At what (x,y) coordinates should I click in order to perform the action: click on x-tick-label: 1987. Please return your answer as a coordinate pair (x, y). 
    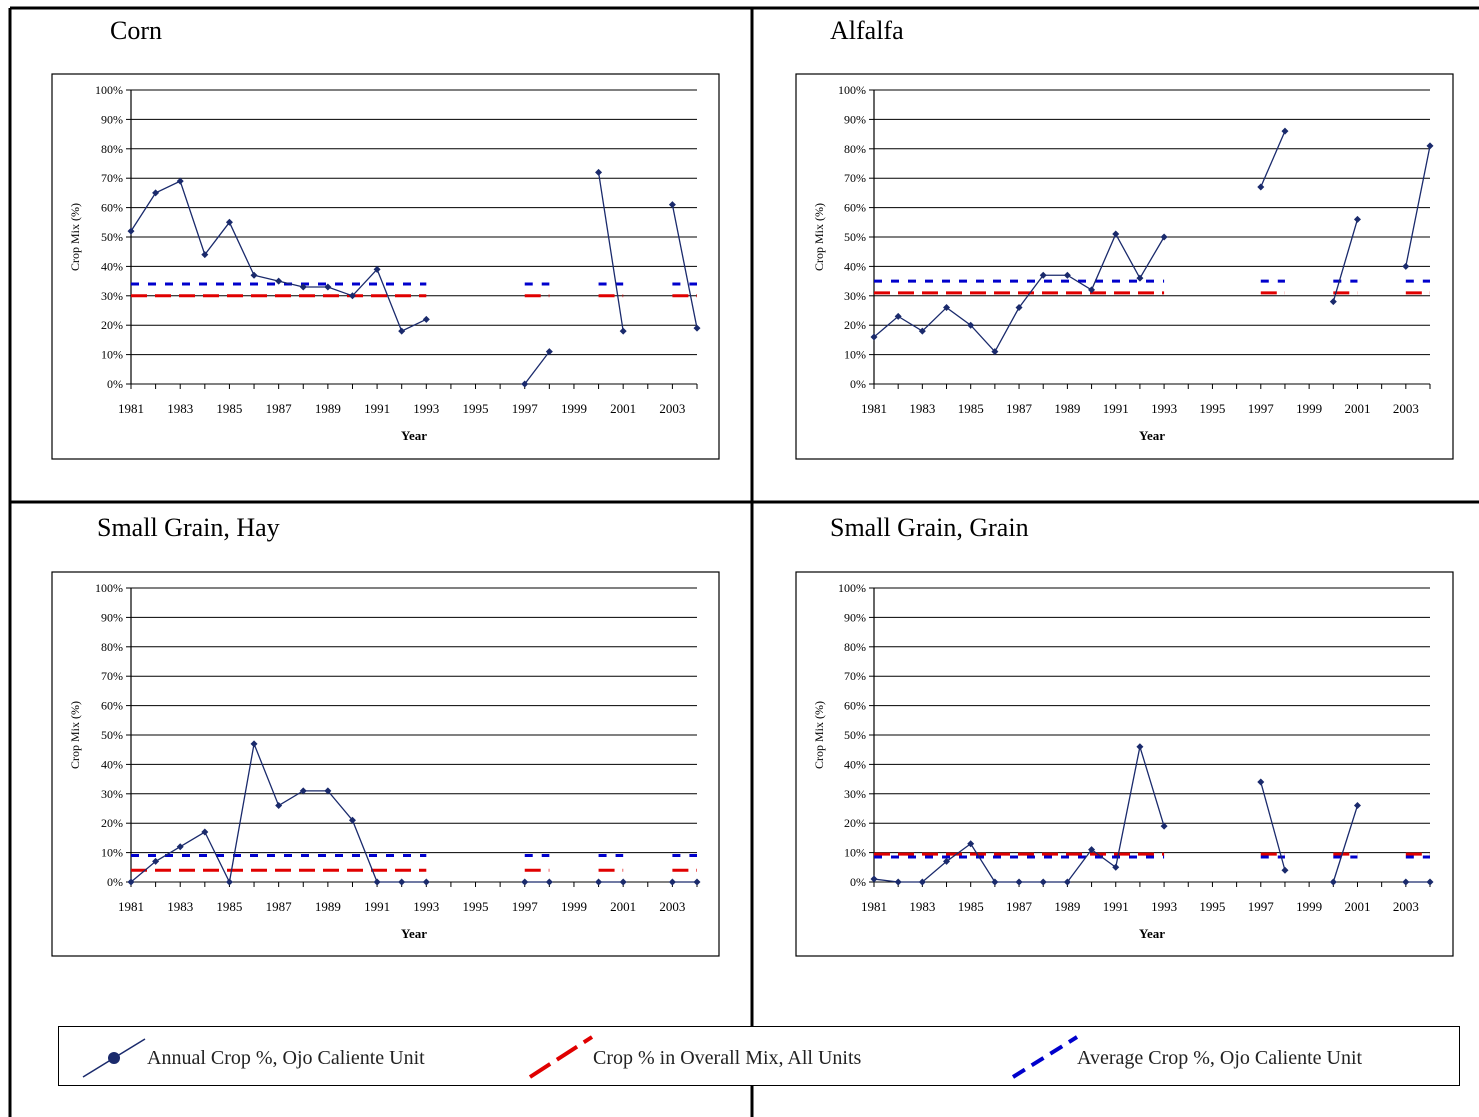
    Looking at the image, I should click on (279, 408).